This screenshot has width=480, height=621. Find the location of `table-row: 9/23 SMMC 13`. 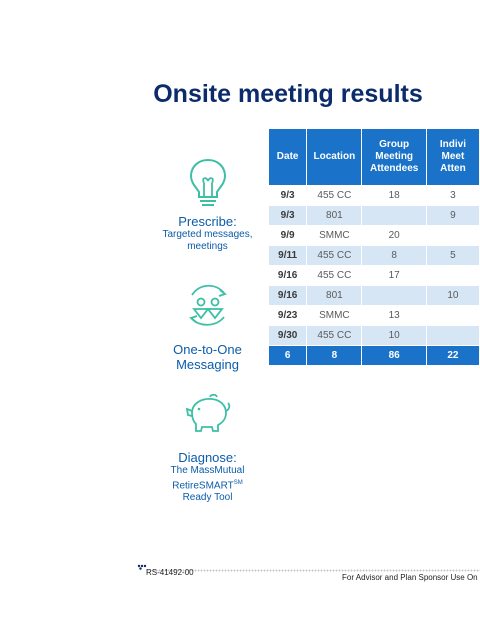

table-row: 9/23 SMMC 13 is located at coordinates (374, 315).